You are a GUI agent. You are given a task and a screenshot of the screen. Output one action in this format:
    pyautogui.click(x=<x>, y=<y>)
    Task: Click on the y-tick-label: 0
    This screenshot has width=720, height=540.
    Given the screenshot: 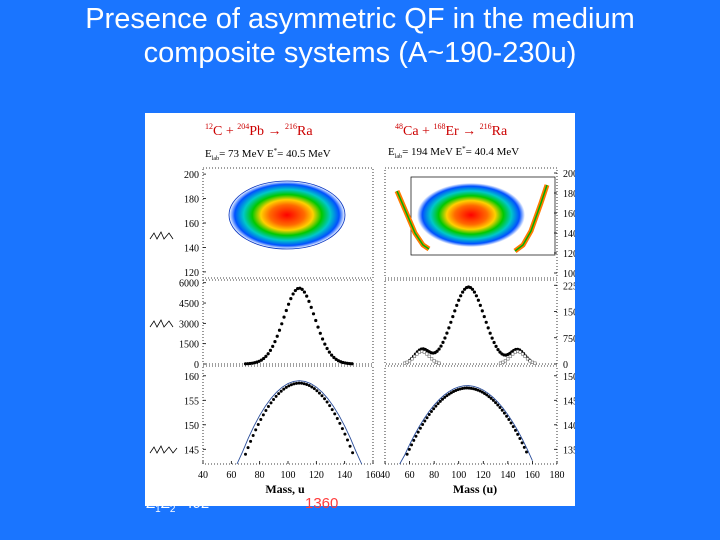 What is the action you would take?
    pyautogui.click(x=196, y=365)
    